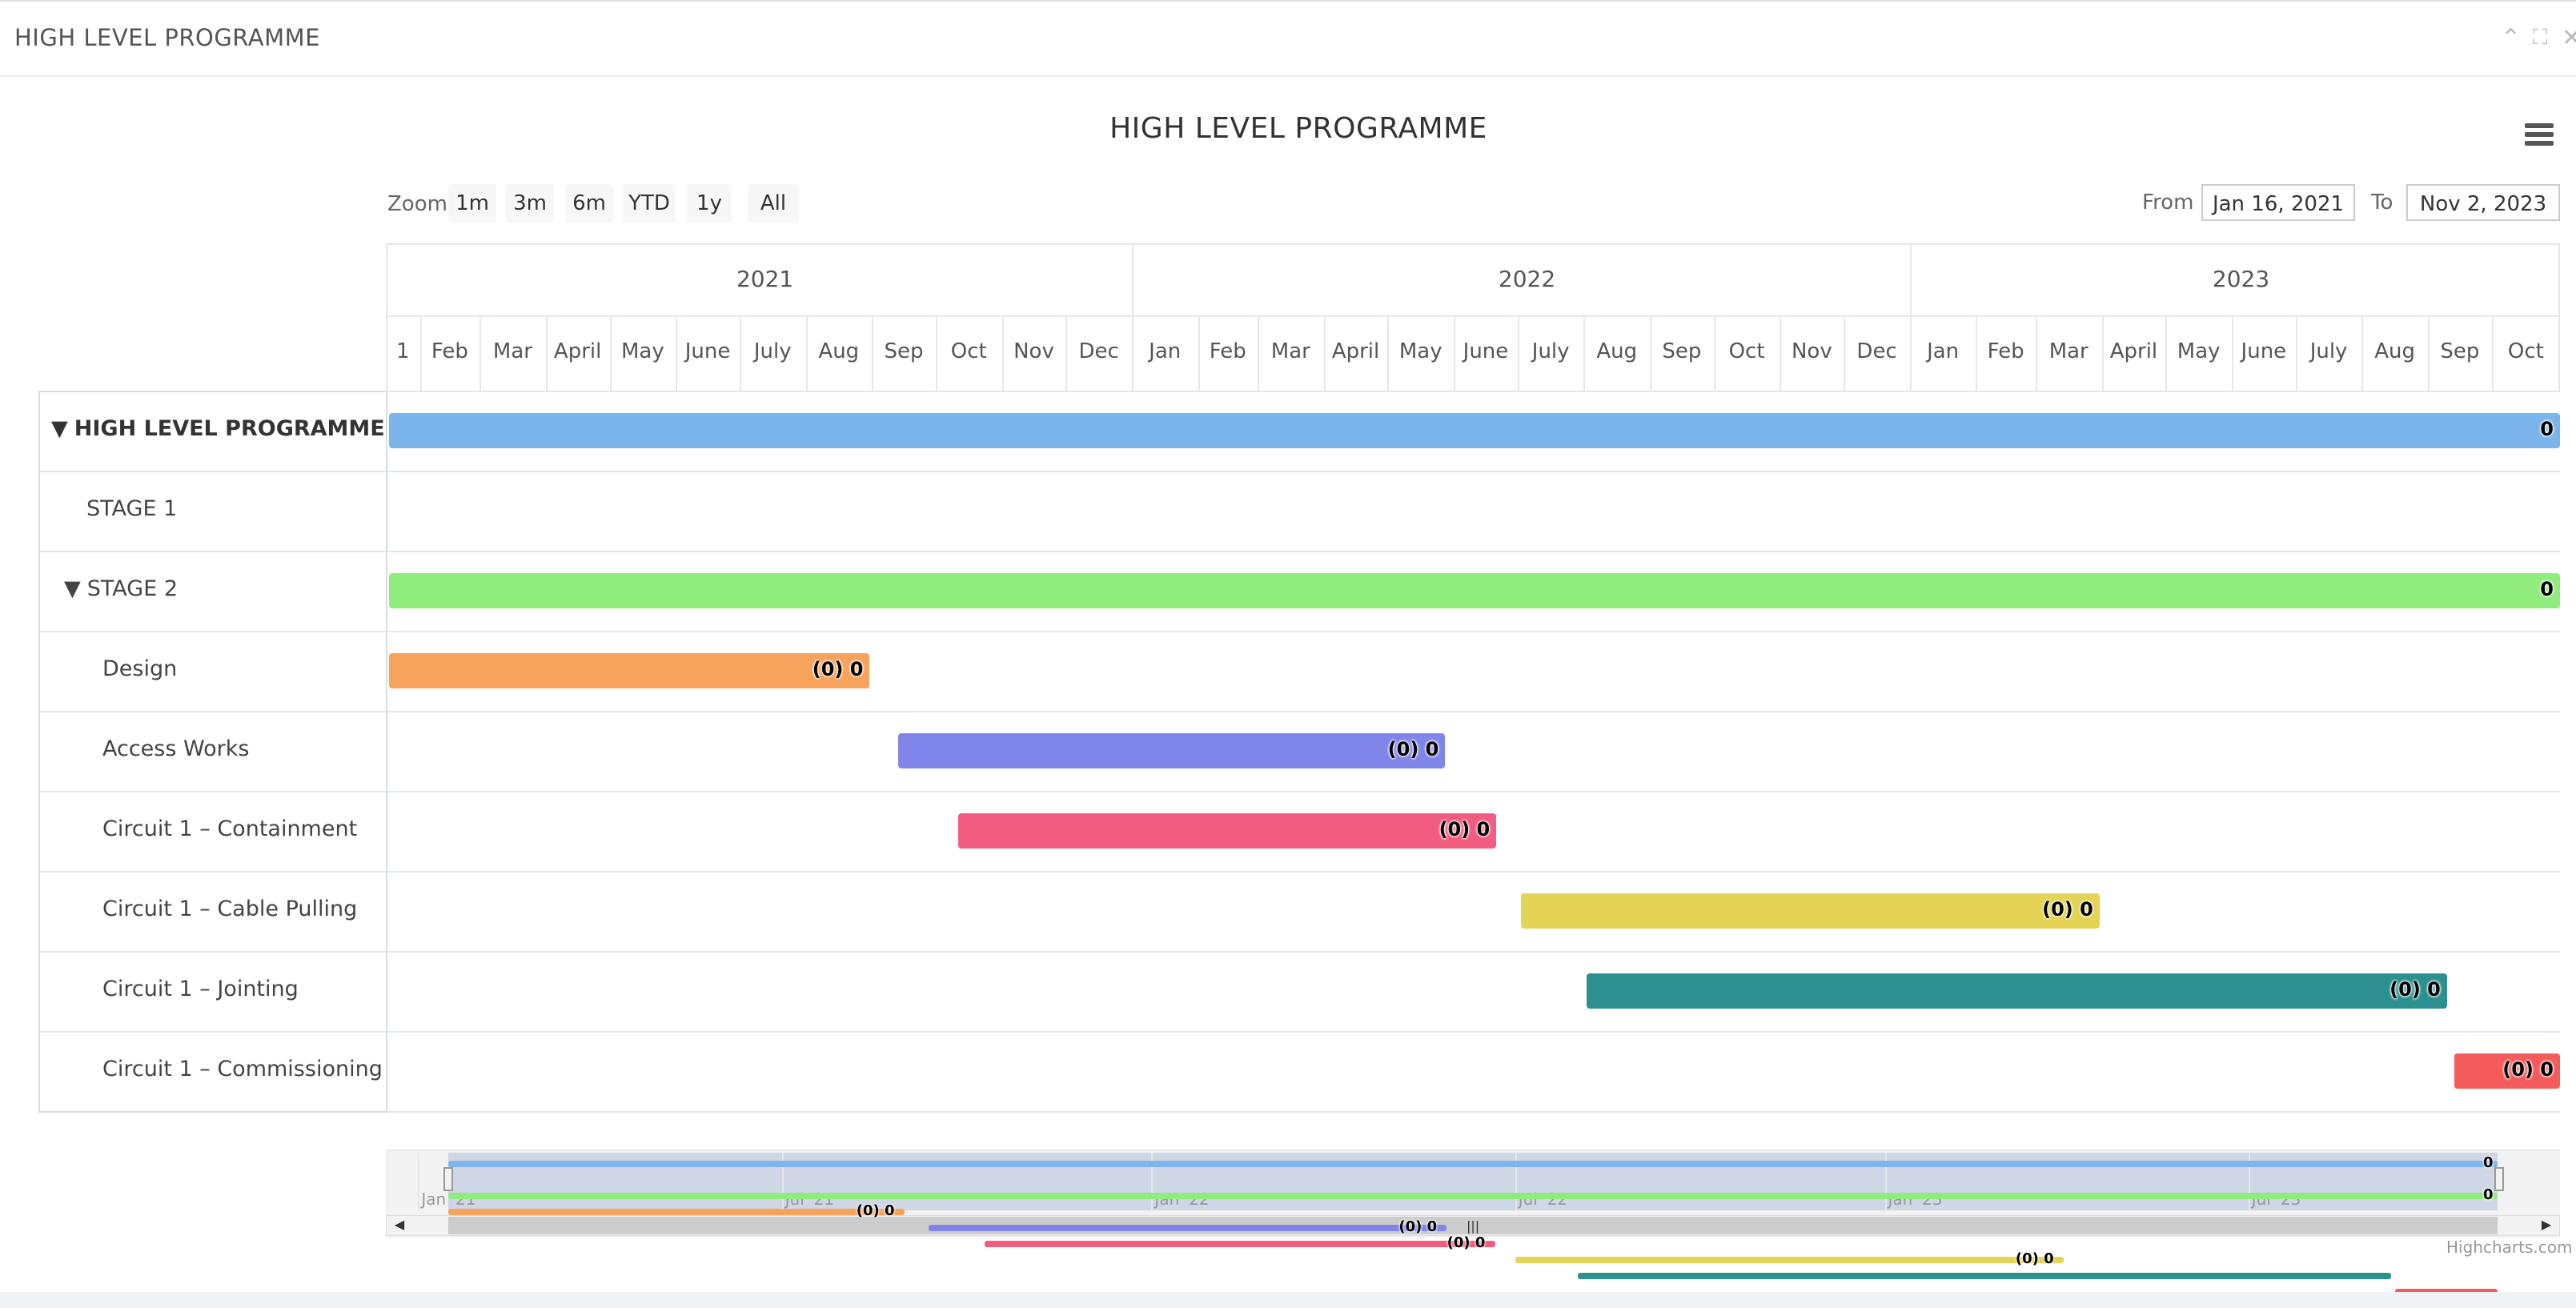  What do you see at coordinates (214, 588) in the screenshot?
I see `task-name-row: ▼ STAGE 2` at bounding box center [214, 588].